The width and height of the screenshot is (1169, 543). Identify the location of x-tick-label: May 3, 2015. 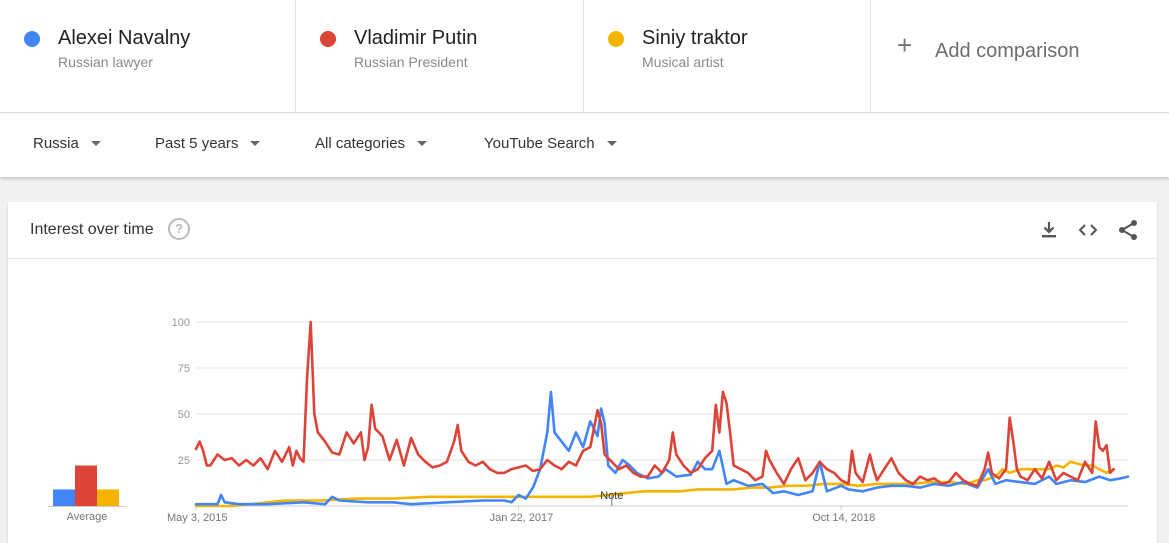
(197, 518).